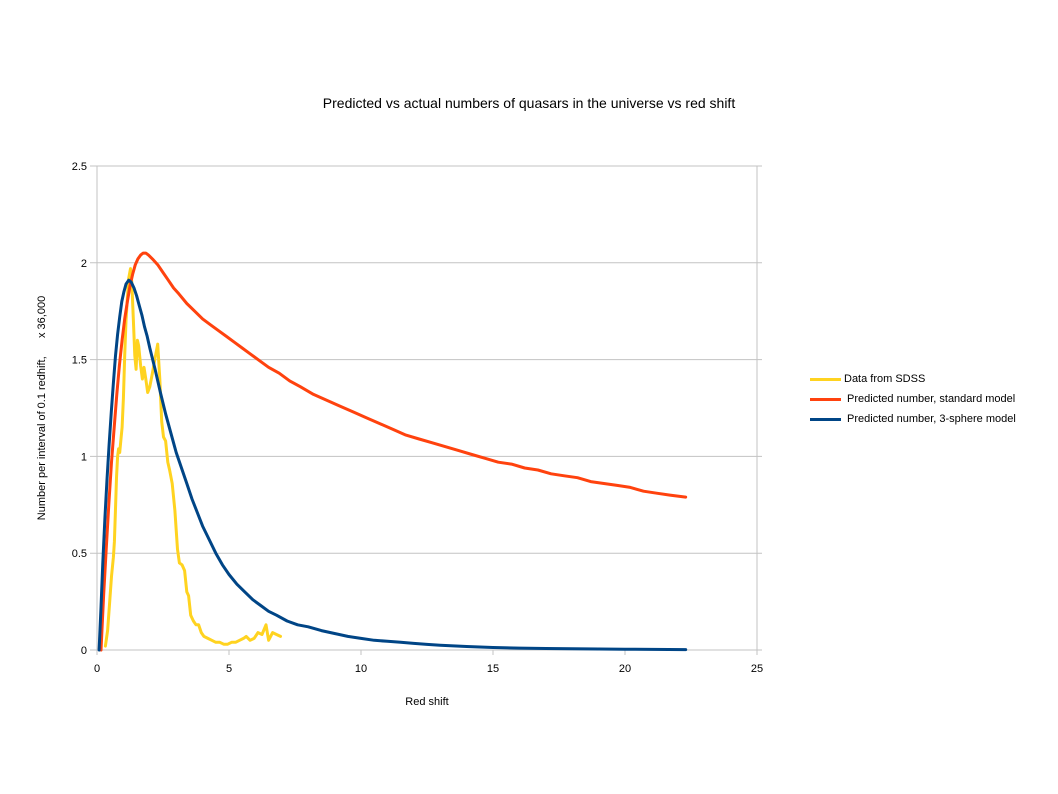 The height and width of the screenshot is (794, 1058). I want to click on y-tick-label: 2.5, so click(79, 167).